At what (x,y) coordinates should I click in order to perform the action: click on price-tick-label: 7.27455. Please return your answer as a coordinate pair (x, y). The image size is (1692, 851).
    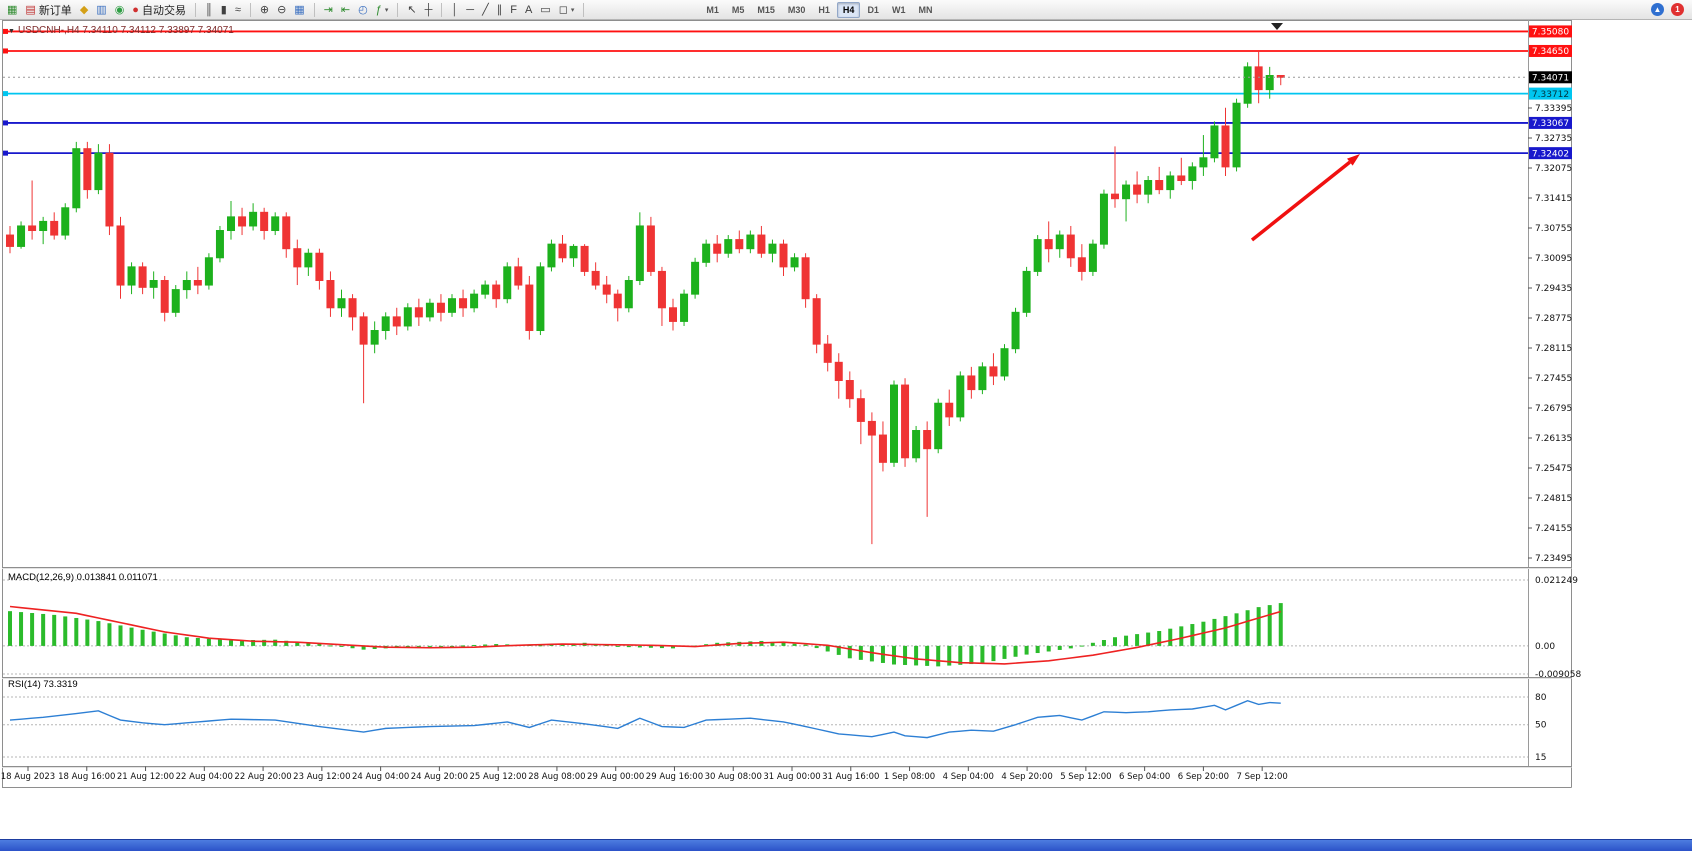
    Looking at the image, I should click on (1553, 379).